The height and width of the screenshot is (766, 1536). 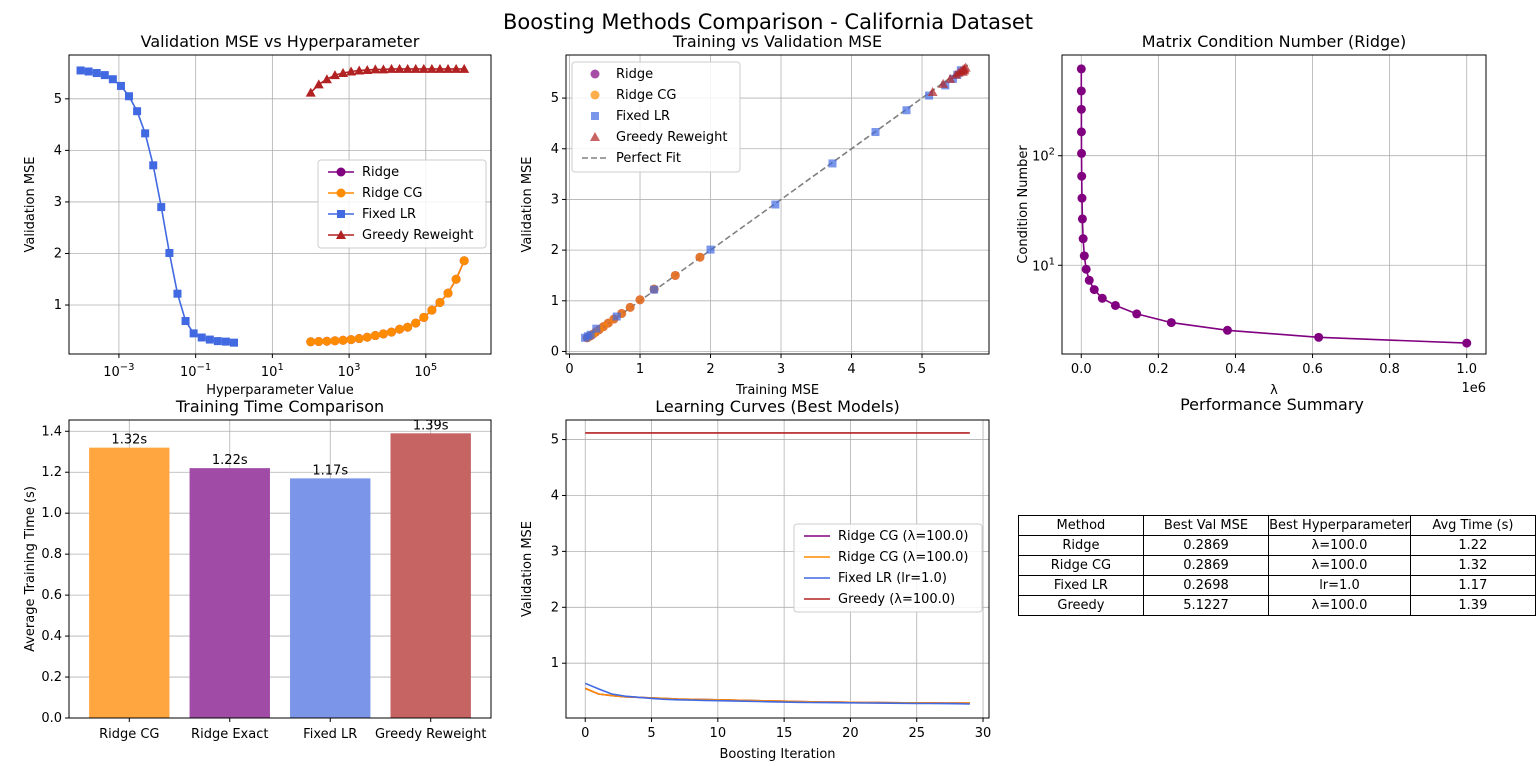 What do you see at coordinates (58, 305) in the screenshot?
I see `y-tick-label: 1` at bounding box center [58, 305].